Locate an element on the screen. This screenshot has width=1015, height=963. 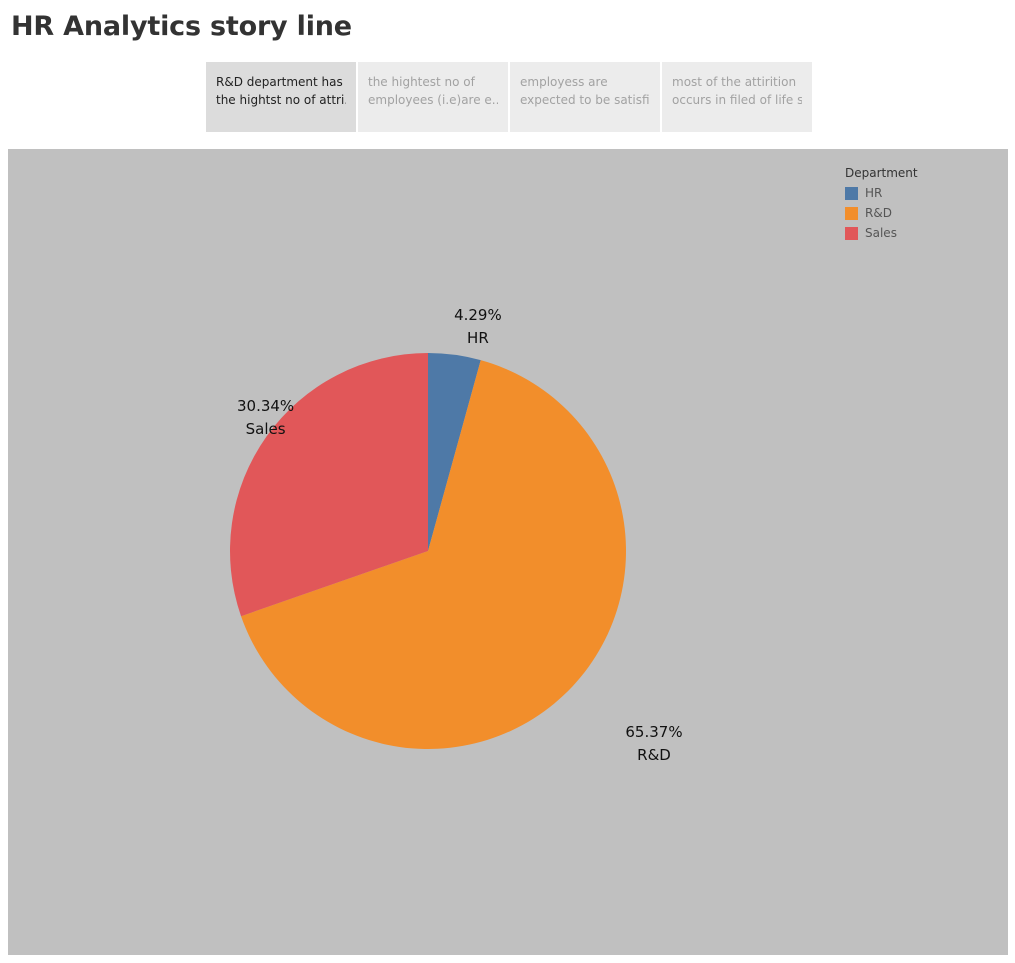
story-point-text-line: employess are is located at coordinates (564, 82).